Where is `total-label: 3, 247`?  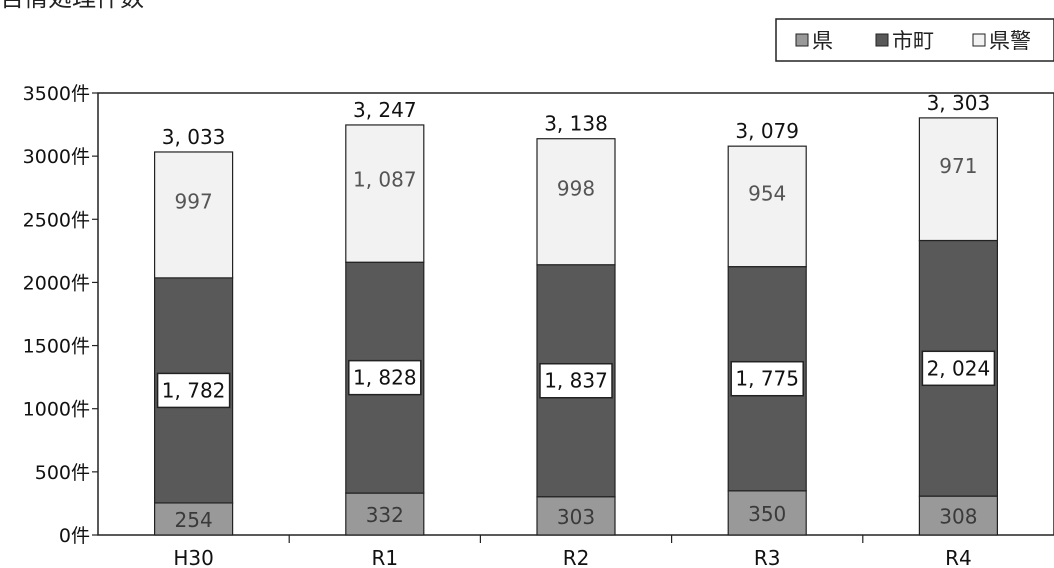 total-label: 3, 247 is located at coordinates (385, 110).